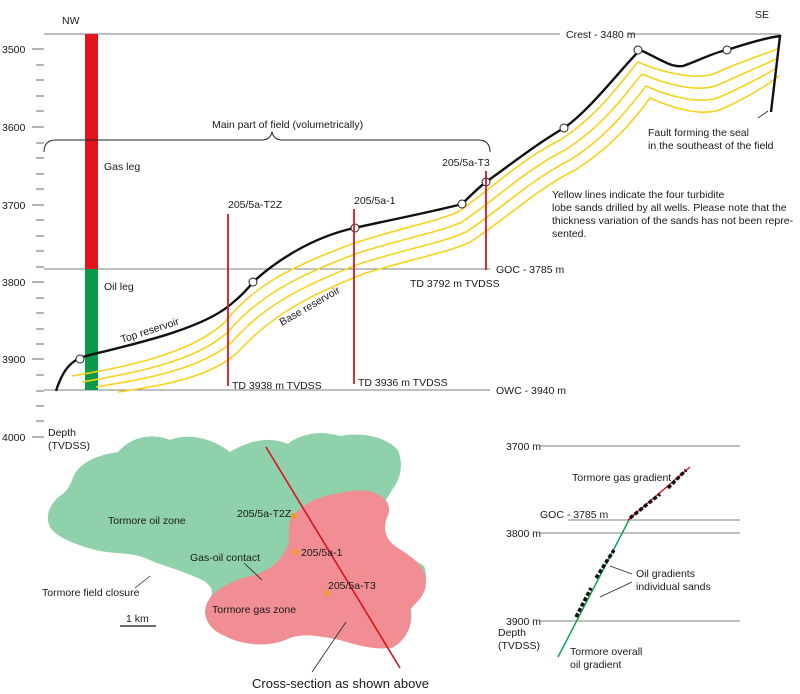  What do you see at coordinates (62, 433) in the screenshot?
I see `depth-label: Depth` at bounding box center [62, 433].